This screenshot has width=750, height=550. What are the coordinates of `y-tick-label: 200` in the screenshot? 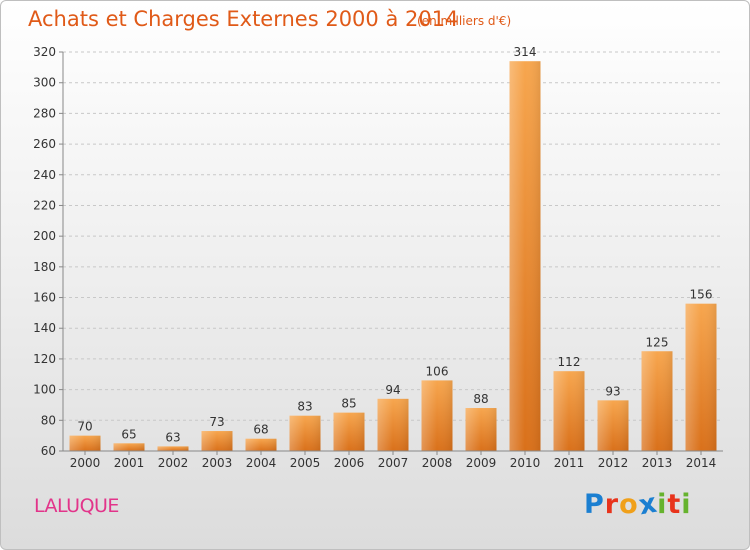 It's located at (44, 236).